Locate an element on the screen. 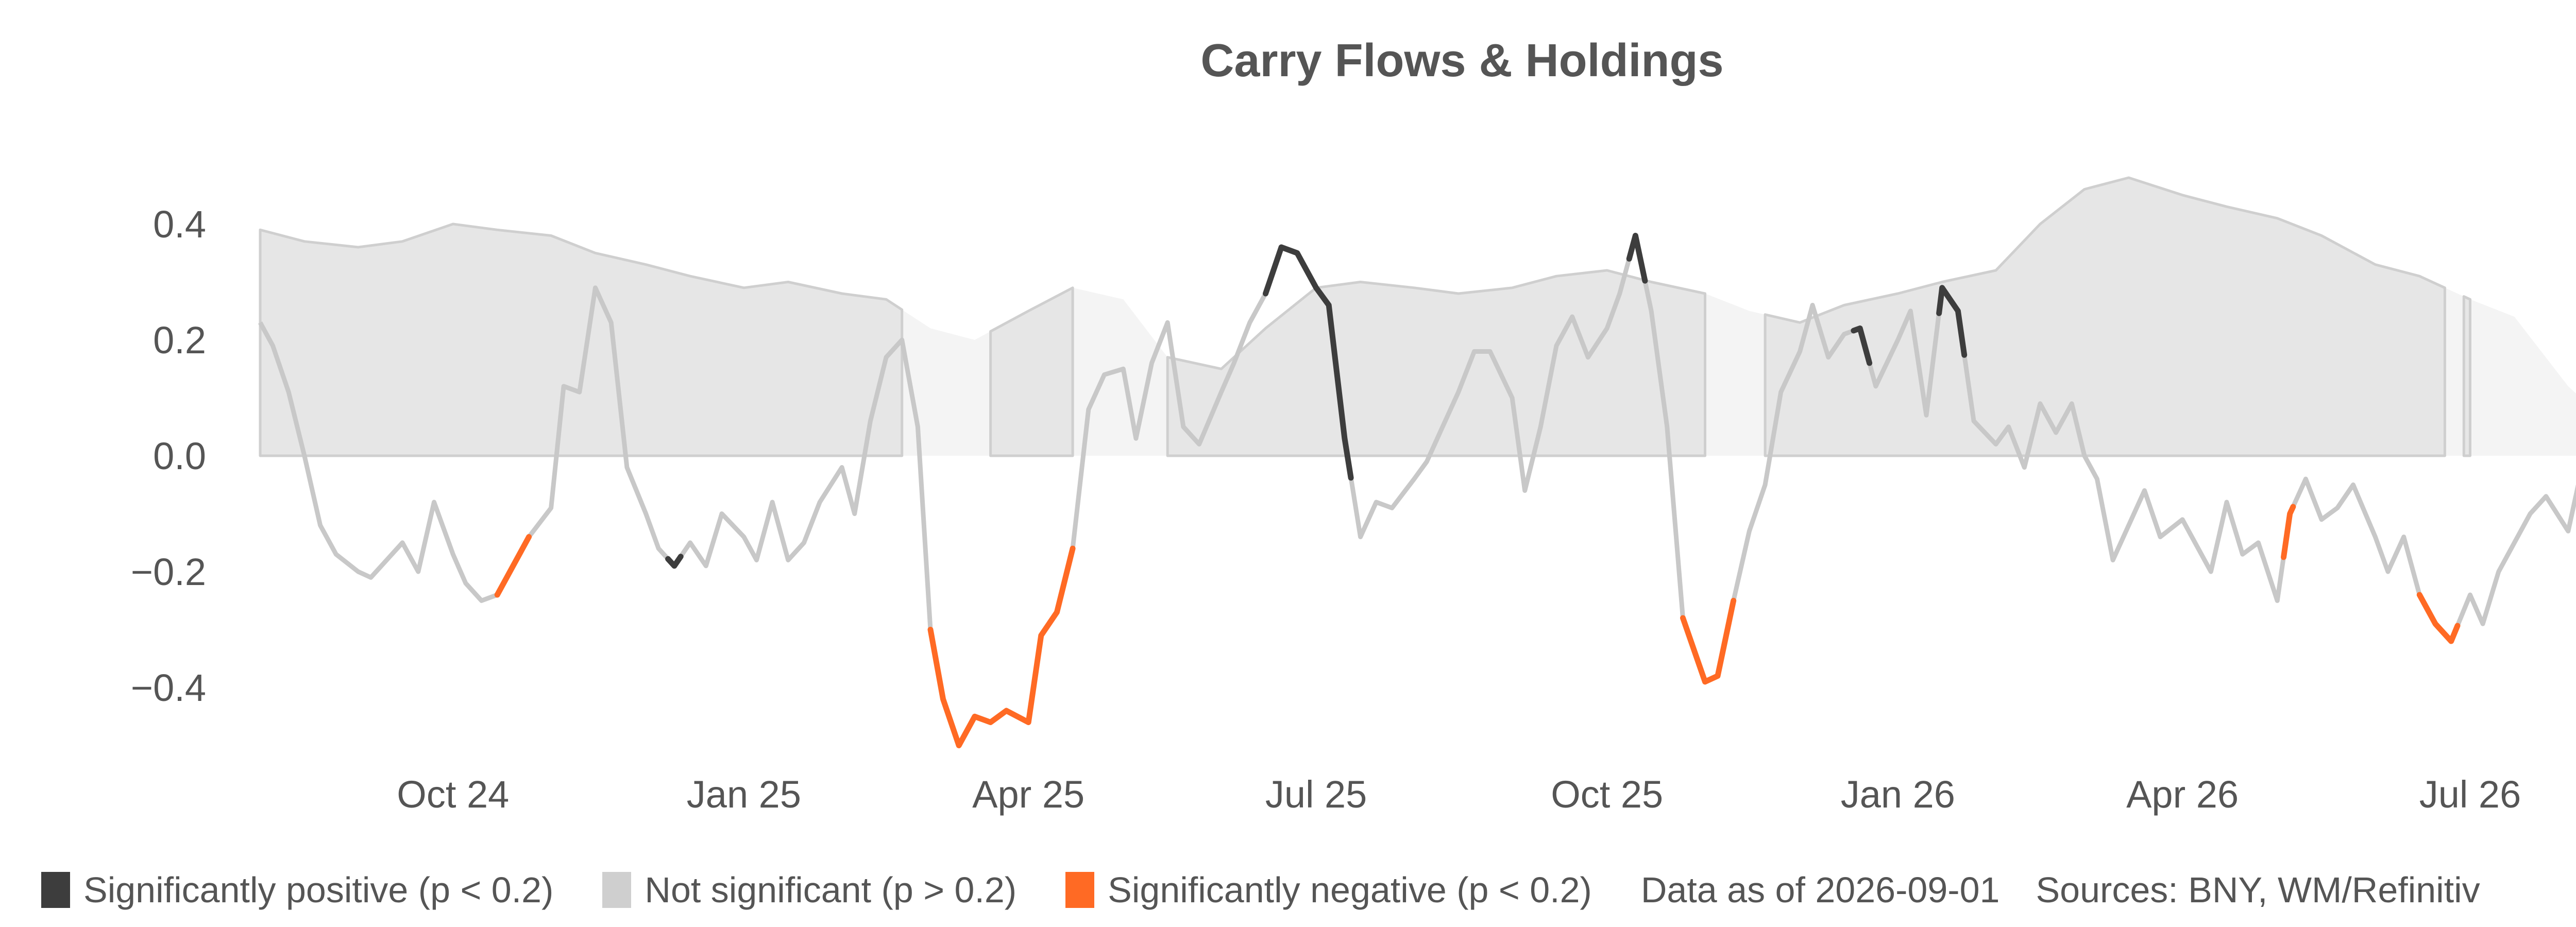 The image size is (2576, 927). y-tick-label: −0.4 is located at coordinates (168, 687).